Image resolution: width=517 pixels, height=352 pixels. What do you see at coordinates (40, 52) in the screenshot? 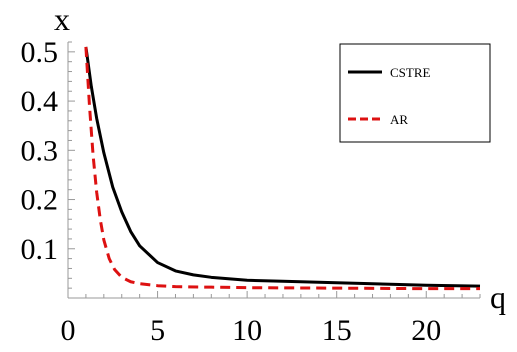
I see `y-tick-label: 0.5` at bounding box center [40, 52].